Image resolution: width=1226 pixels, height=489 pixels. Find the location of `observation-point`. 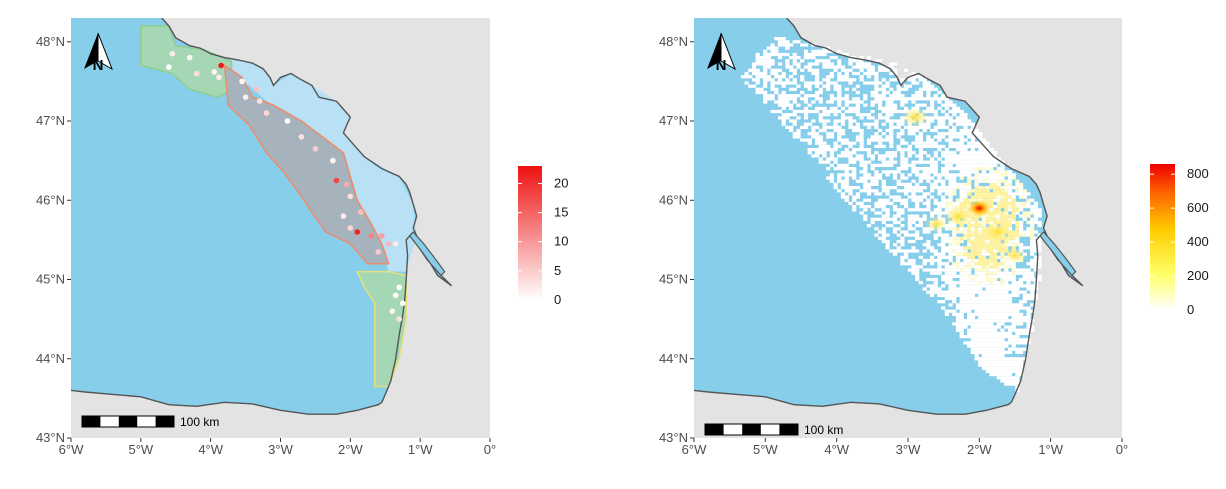

observation-point is located at coordinates (196, 73).